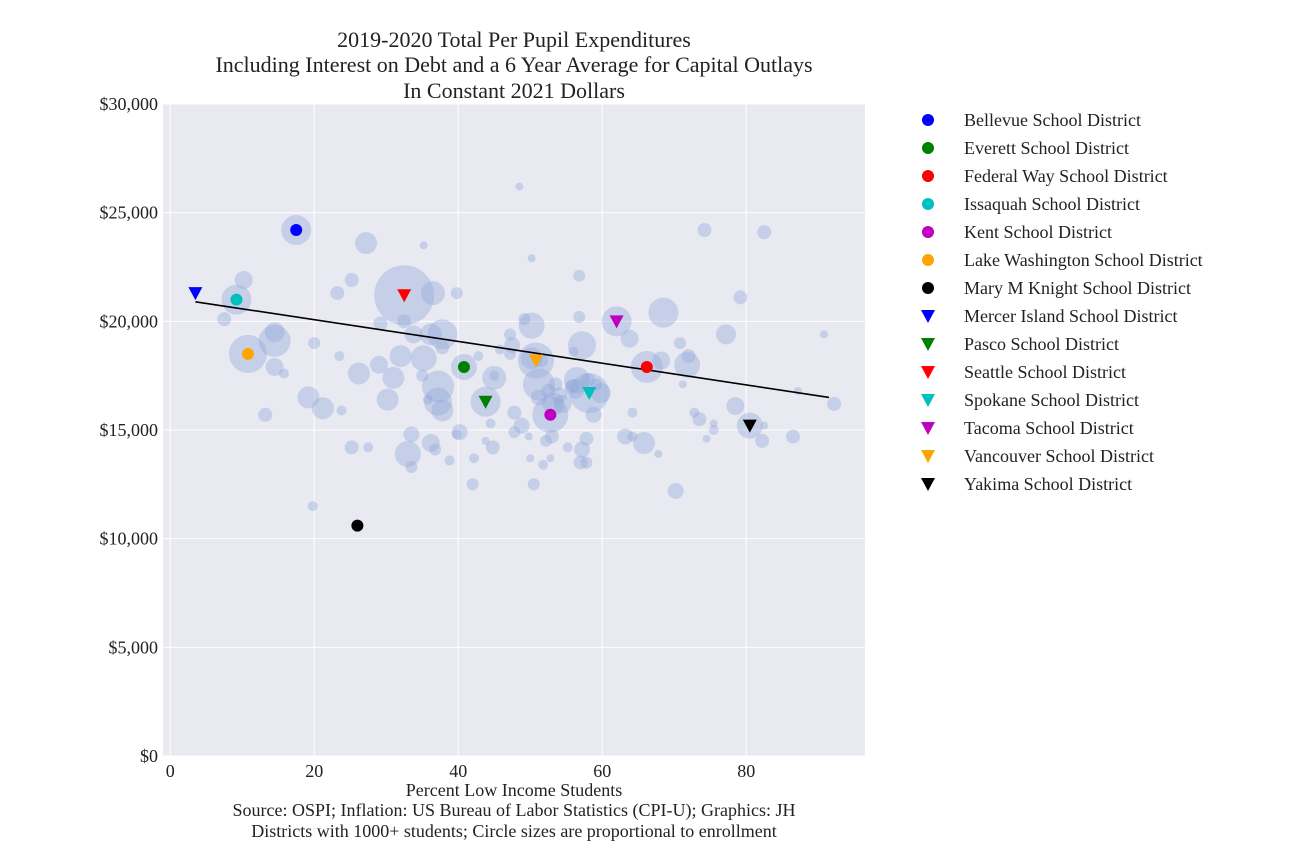  I want to click on legend-label: Vancouver School District, so click(1059, 456).